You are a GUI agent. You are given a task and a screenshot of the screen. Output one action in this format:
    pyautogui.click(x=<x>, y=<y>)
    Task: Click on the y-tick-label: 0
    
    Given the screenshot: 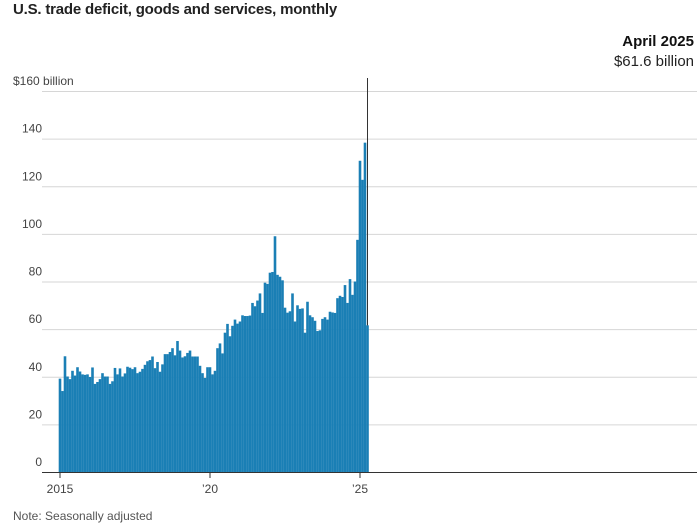 What is the action you would take?
    pyautogui.click(x=38, y=462)
    